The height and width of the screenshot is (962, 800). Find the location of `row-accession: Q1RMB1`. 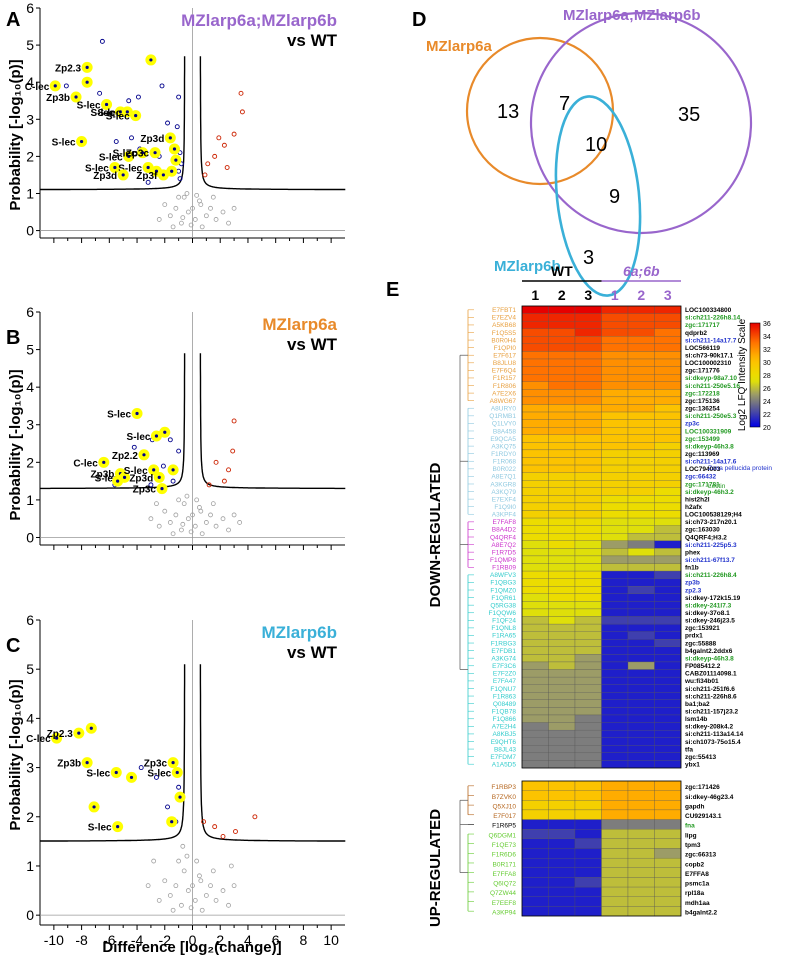

row-accession: Q1RMB1 is located at coordinates (502, 416).